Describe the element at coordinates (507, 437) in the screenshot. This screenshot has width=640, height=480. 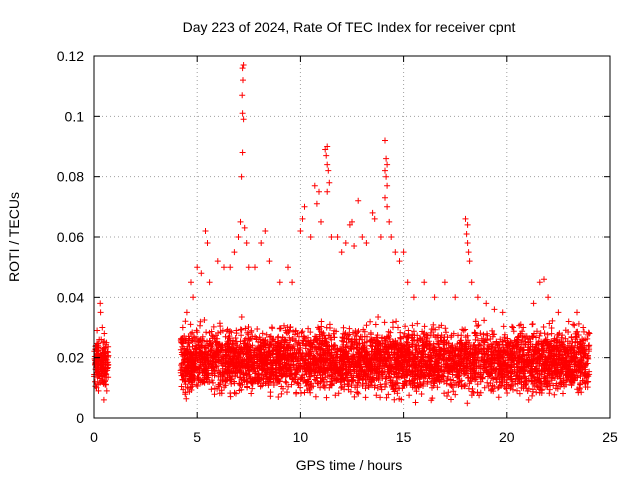
I see `x-tick-label: 20` at that location.